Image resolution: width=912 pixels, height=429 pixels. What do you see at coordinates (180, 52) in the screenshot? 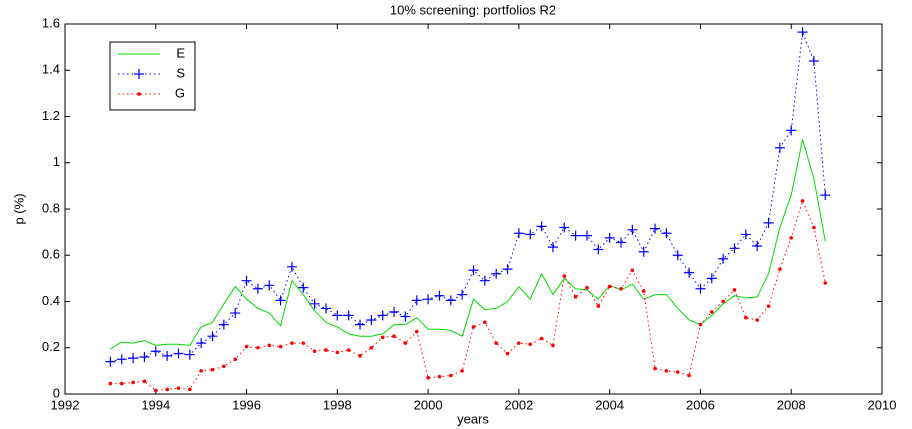
I see `legend-label: E` at bounding box center [180, 52].